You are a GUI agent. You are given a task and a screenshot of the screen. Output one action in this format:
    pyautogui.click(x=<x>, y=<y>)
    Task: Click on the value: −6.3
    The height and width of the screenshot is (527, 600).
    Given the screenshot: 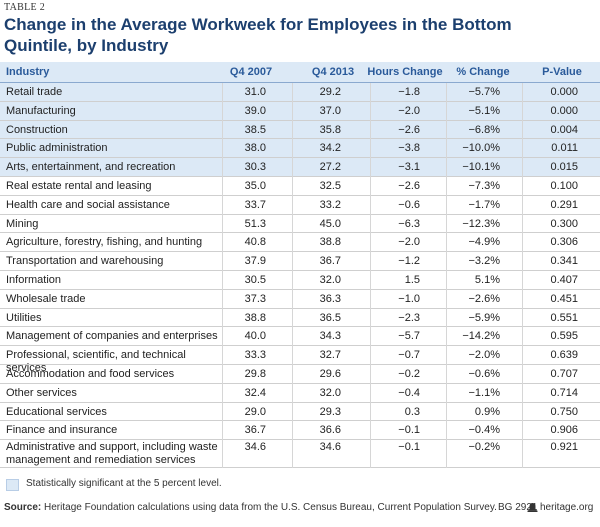 What is the action you would take?
    pyautogui.click(x=409, y=223)
    